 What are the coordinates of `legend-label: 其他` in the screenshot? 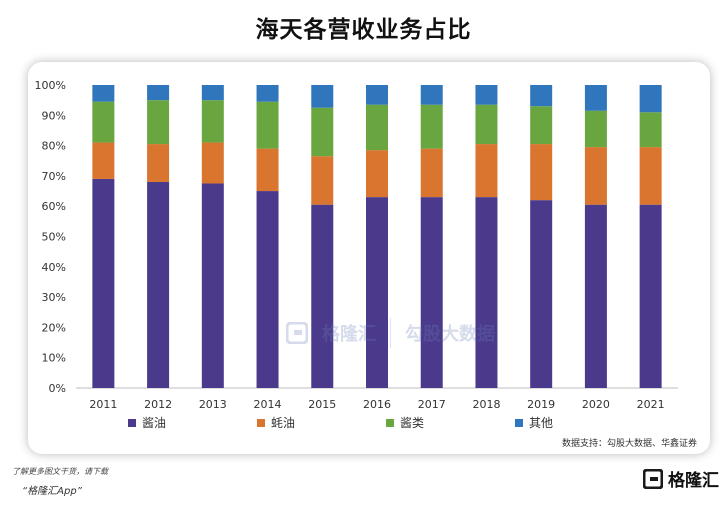 It's located at (541, 423).